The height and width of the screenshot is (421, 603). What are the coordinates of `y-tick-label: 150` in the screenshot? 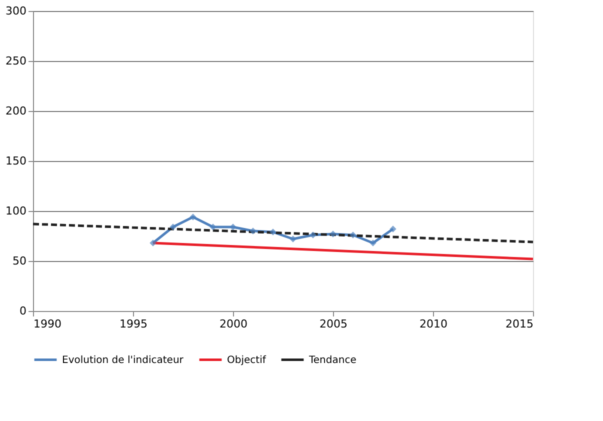 It's located at (16, 161).